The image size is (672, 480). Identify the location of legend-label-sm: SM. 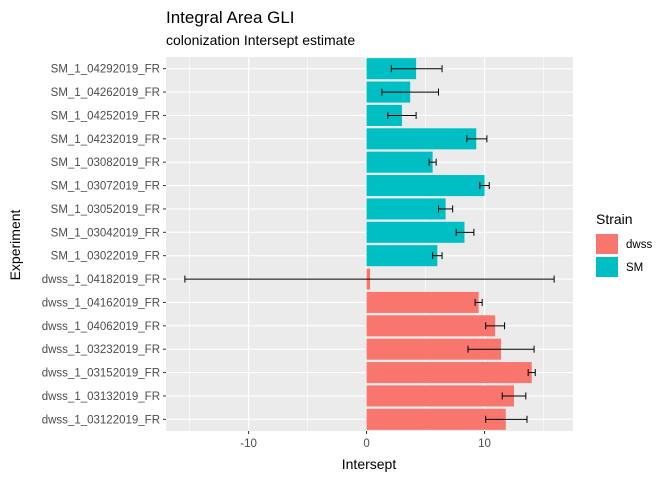
(634, 268).